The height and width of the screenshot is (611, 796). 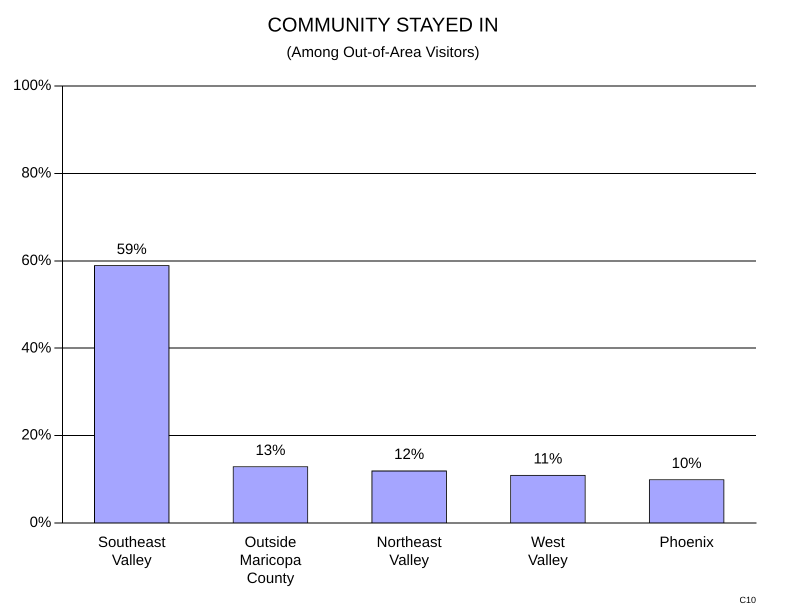 I want to click on data-label: 11%, so click(x=547, y=459).